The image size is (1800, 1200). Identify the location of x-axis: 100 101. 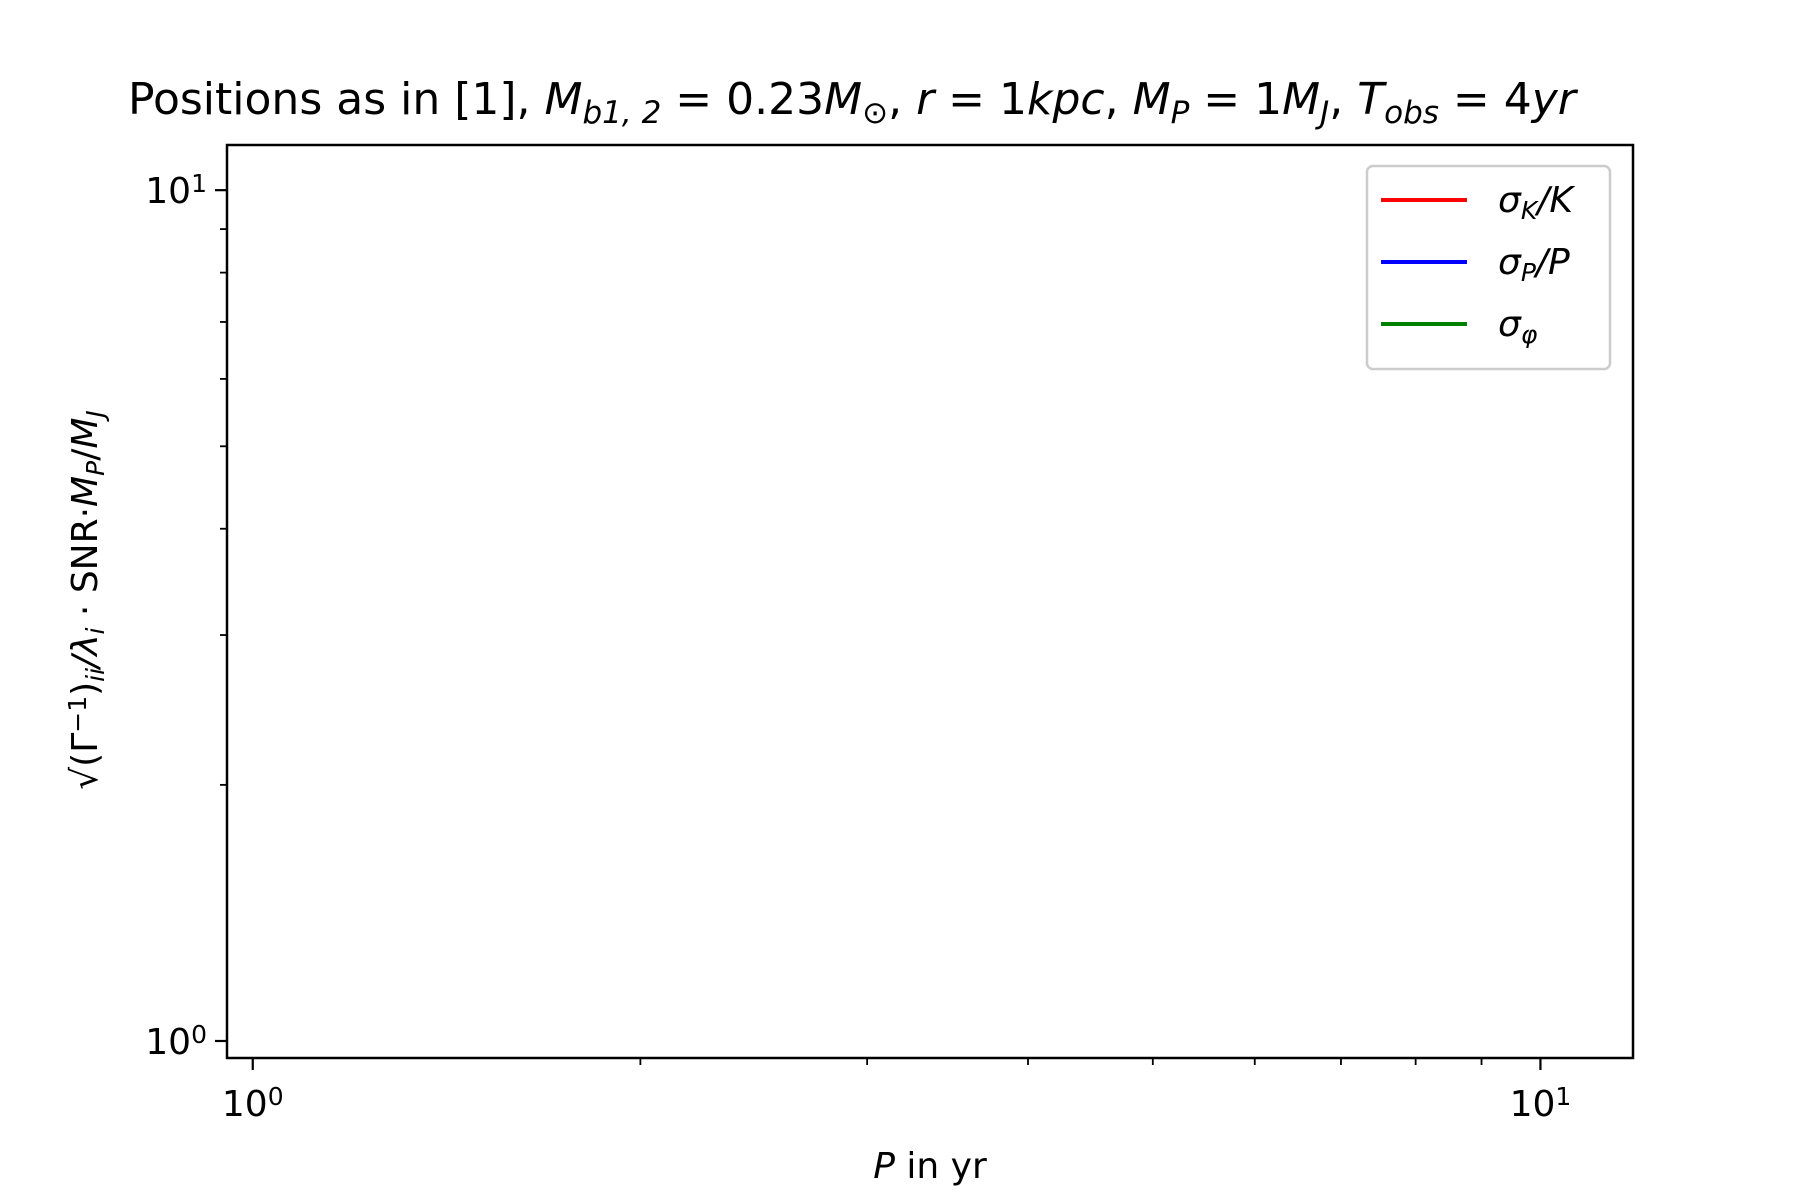
(896, 1091).